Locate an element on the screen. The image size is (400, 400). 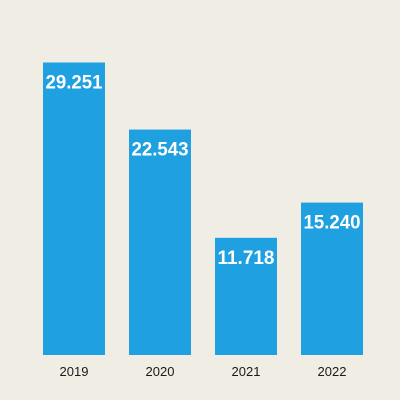
bar-2022 is located at coordinates (332, 278).